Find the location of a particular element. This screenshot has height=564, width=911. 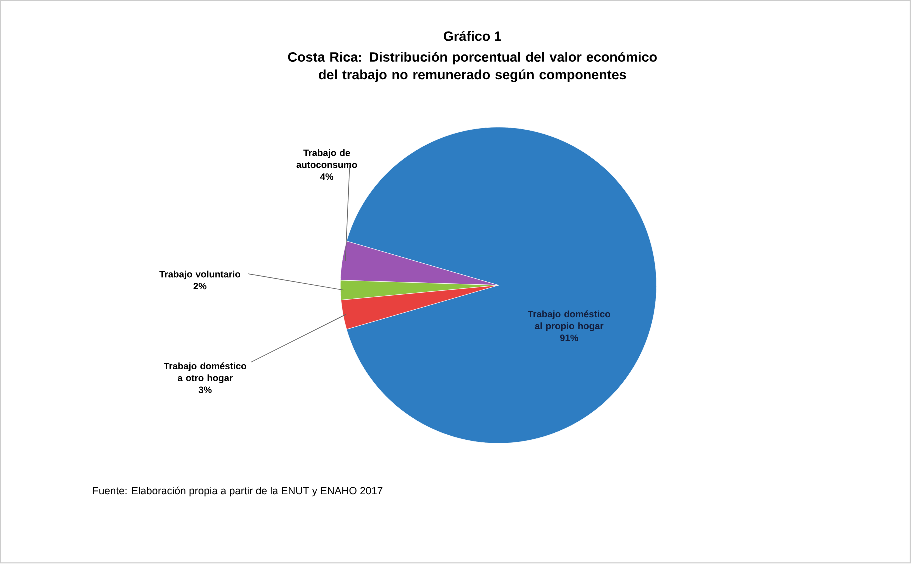

data-label: 4% is located at coordinates (327, 177).